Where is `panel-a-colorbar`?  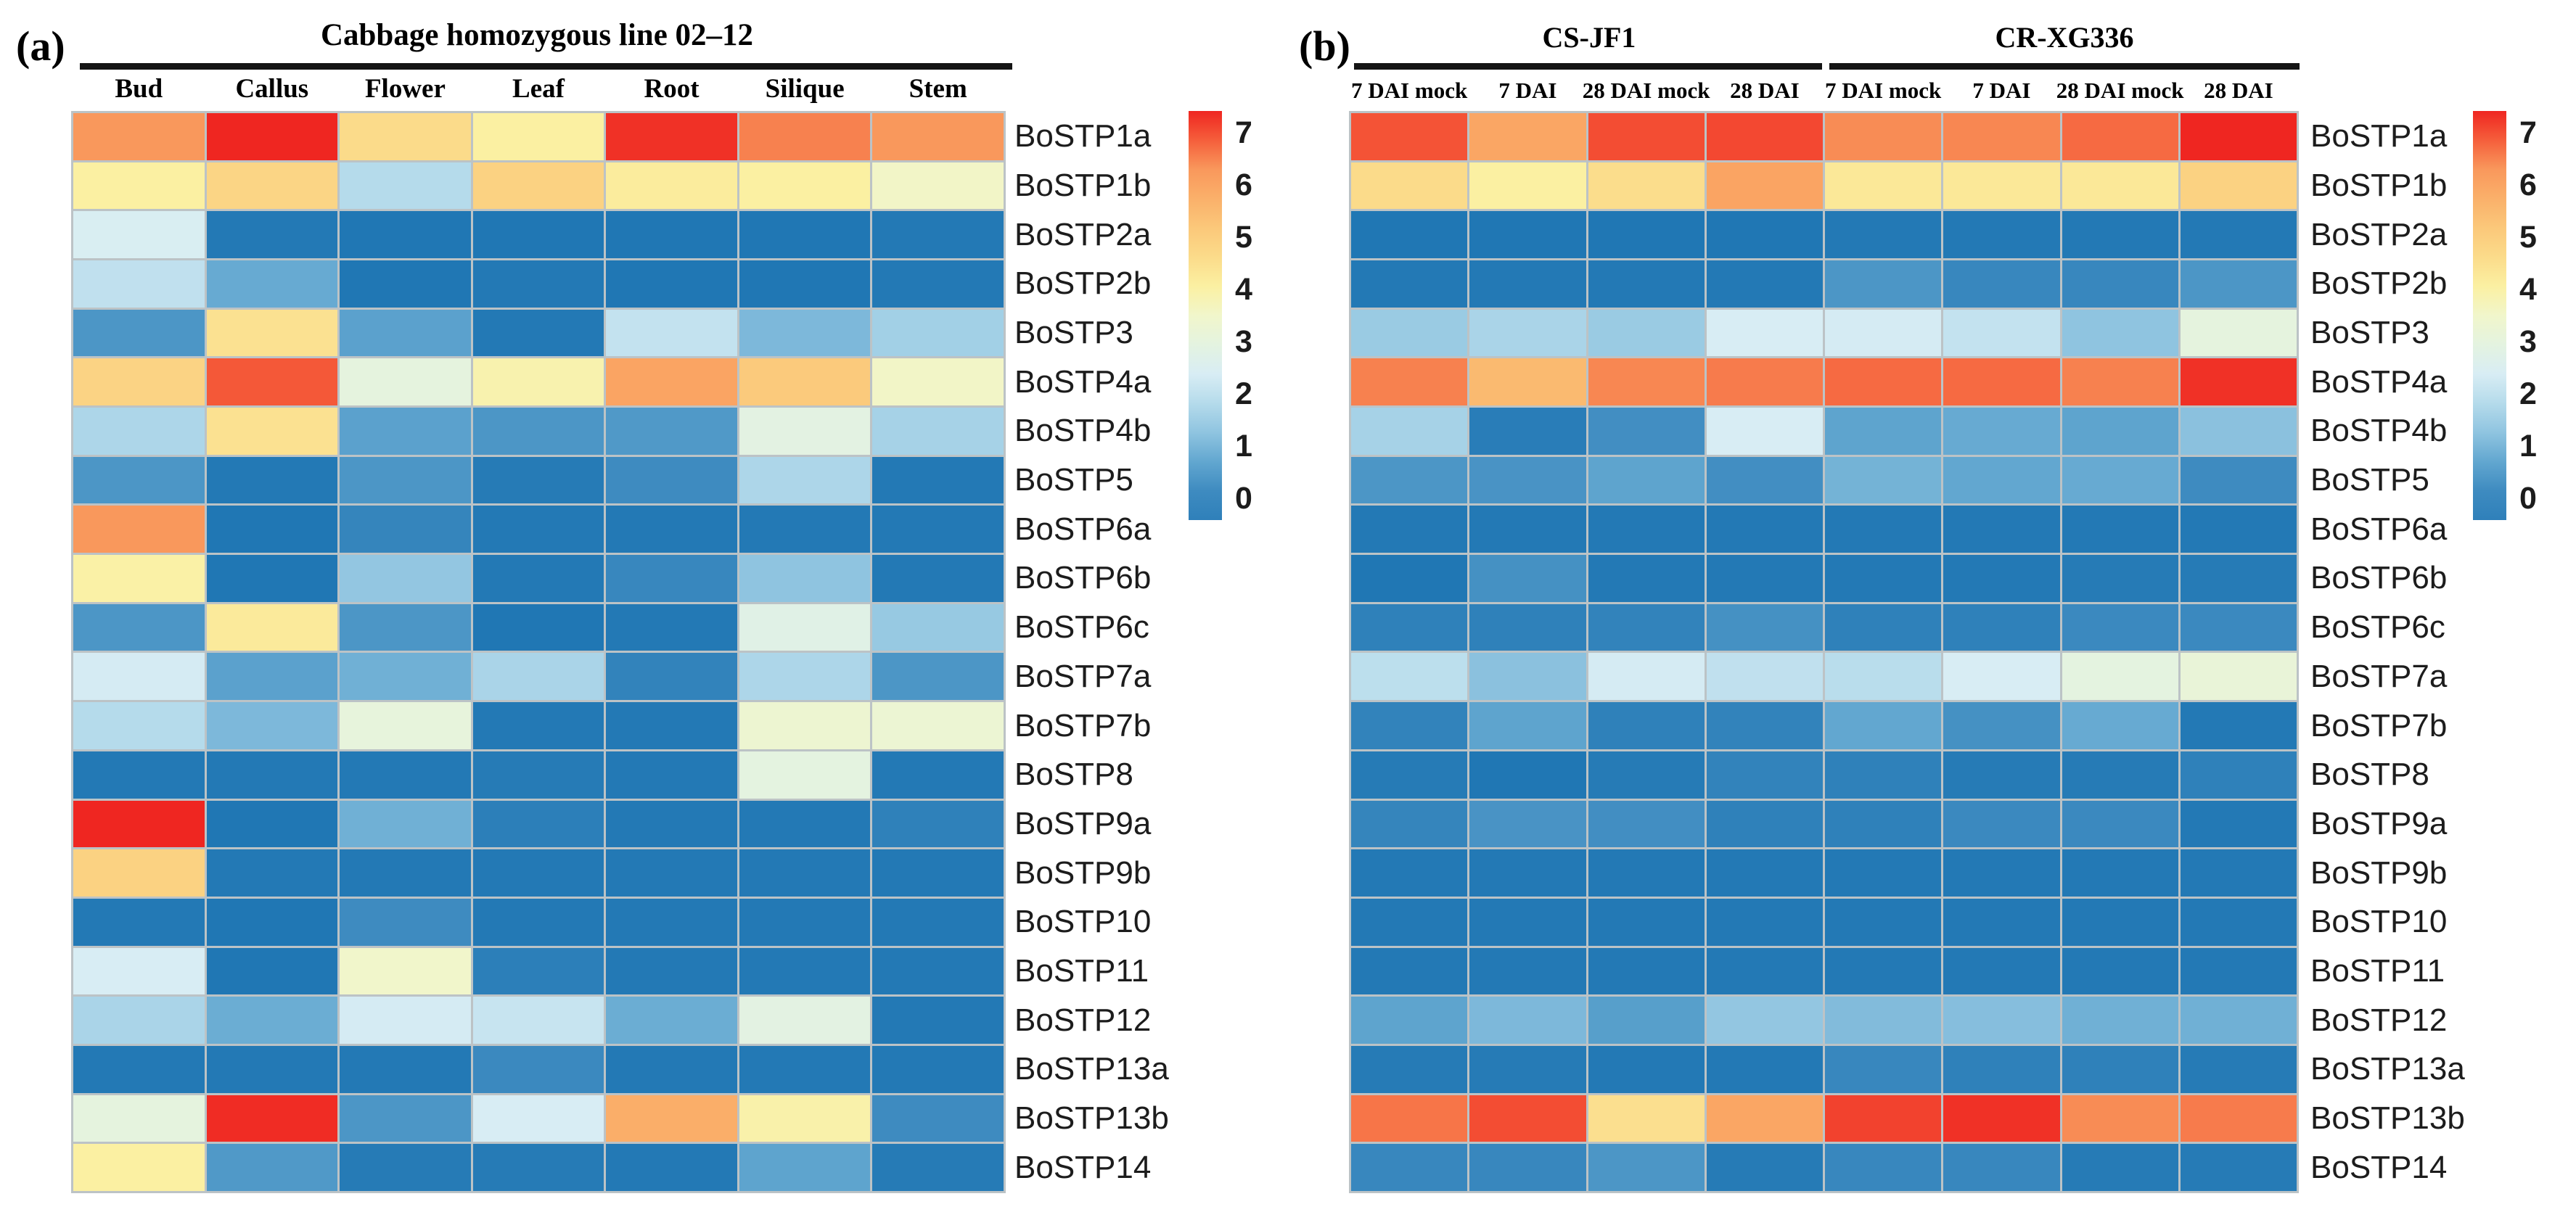
panel-a-colorbar is located at coordinates (1205, 315).